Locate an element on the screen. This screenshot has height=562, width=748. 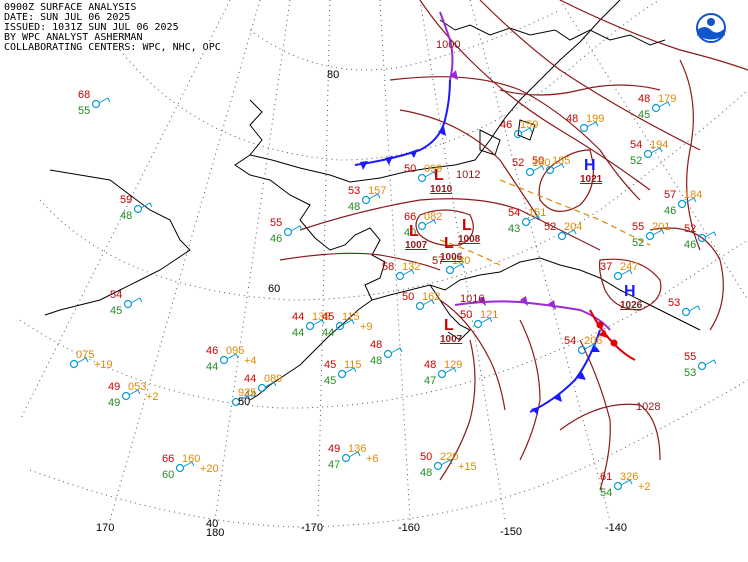
station-pressure: 194 is located at coordinates (659, 145).